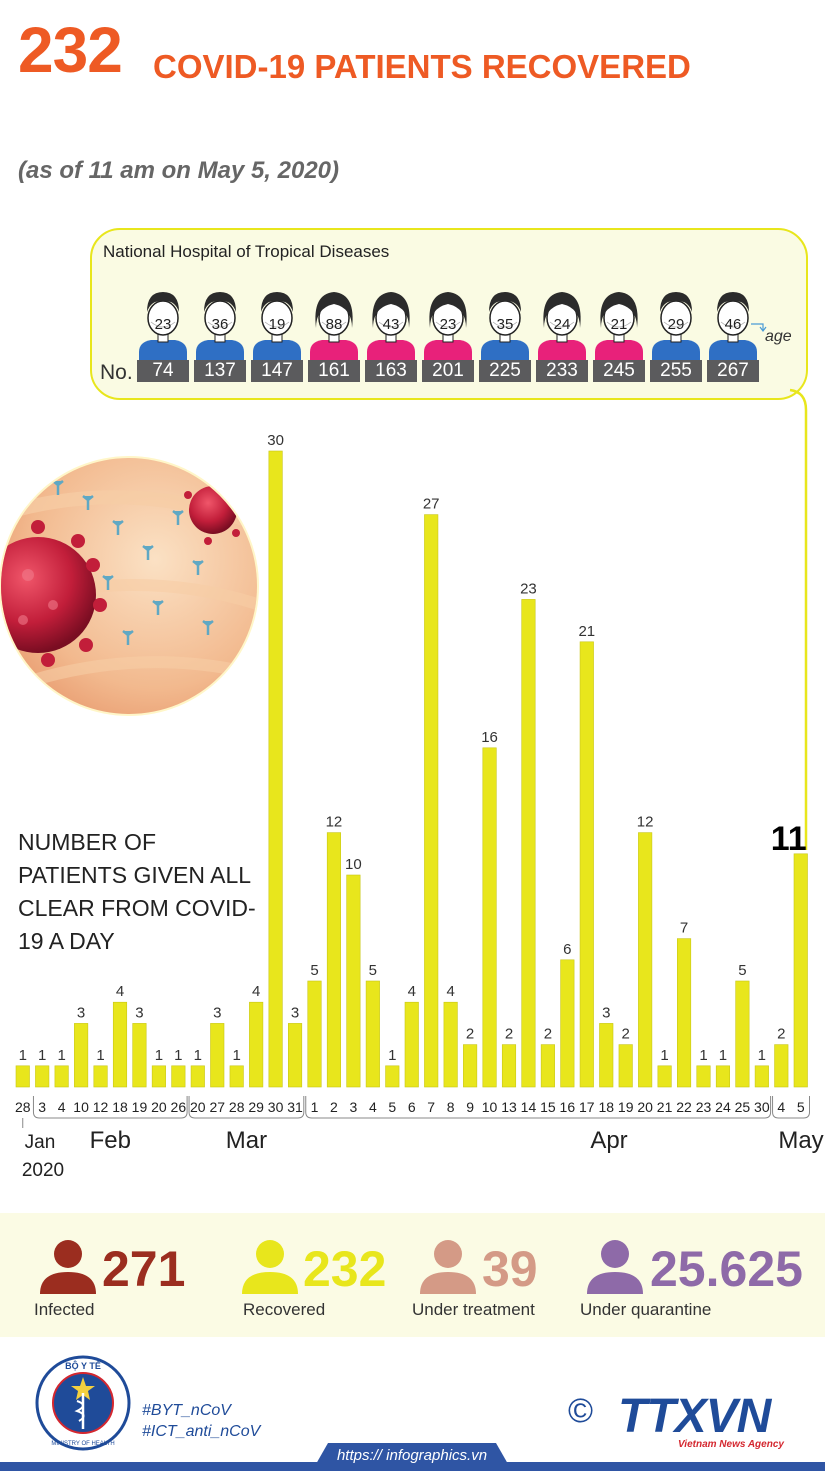 The image size is (825, 1471). Describe the element at coordinates (548, 1034) in the screenshot. I see `bar-value-label: 2` at that location.